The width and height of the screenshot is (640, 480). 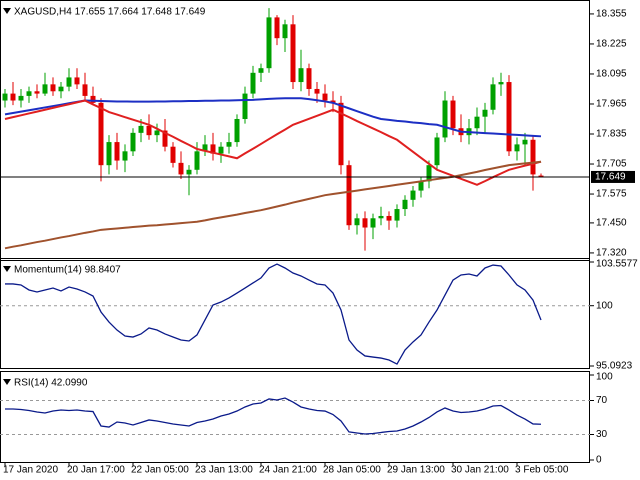 What do you see at coordinates (51, 383) in the screenshot?
I see `panel-title: RSI(14) 42.0990` at bounding box center [51, 383].